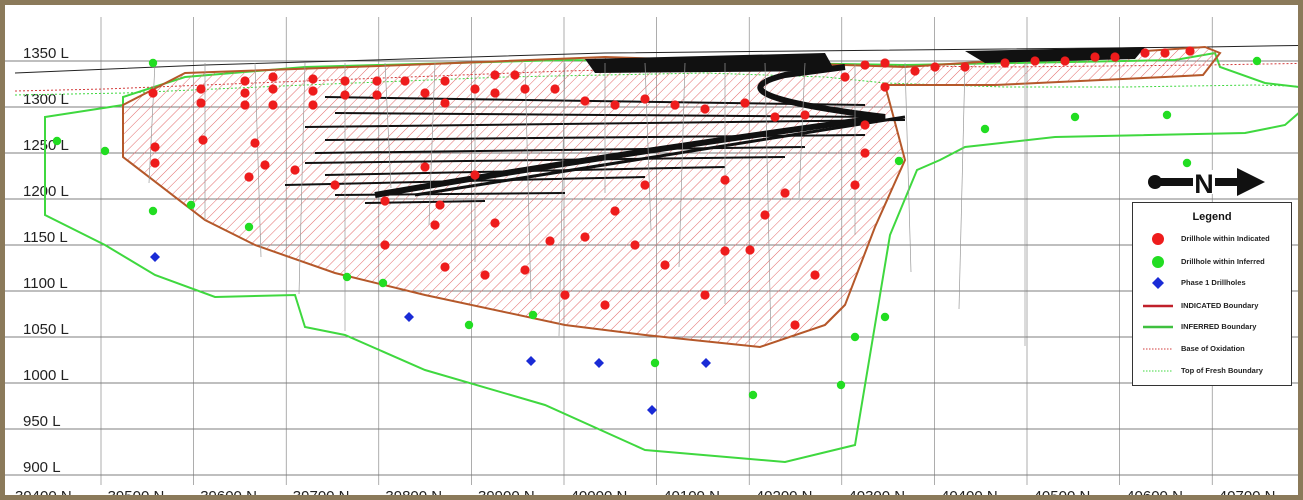  I want to click on northing-label: 40000 N, so click(599, 494).